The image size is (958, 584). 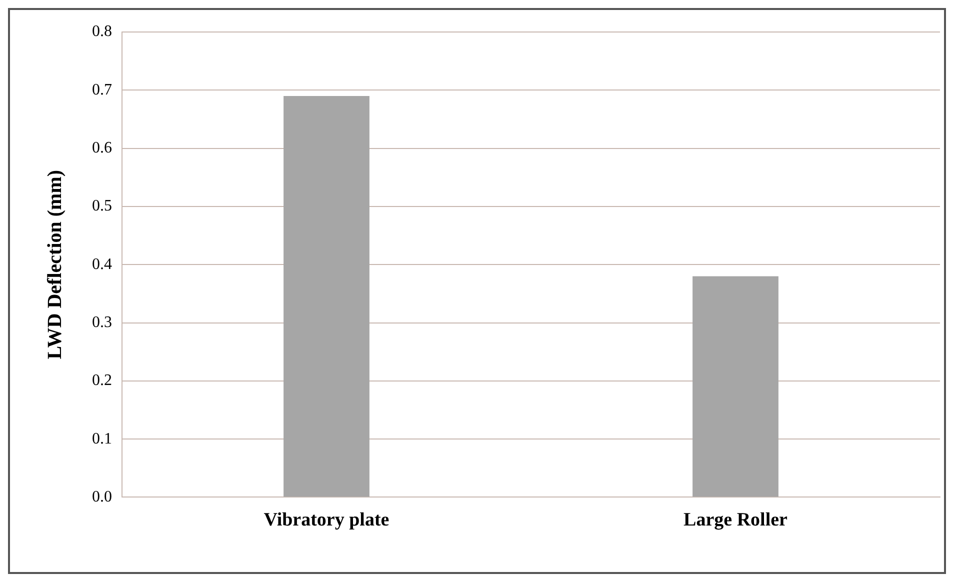 What do you see at coordinates (102, 148) in the screenshot?
I see `y-tick-label: 0.6` at bounding box center [102, 148].